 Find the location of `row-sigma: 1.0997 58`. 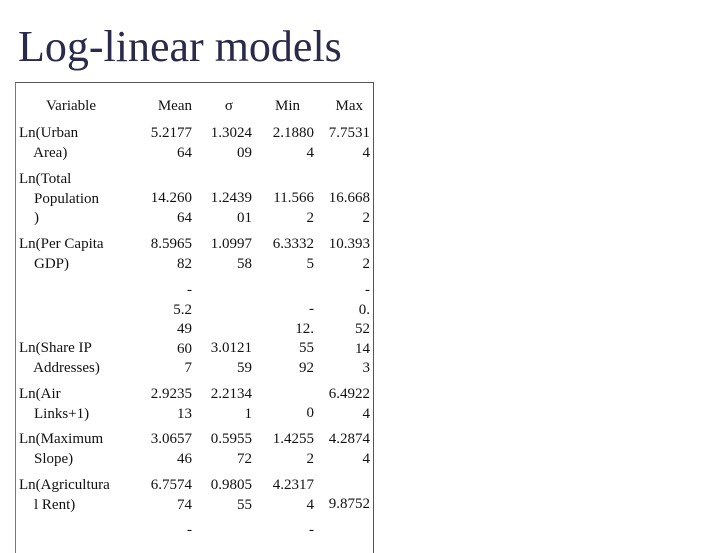

row-sigma: 1.0997 58 is located at coordinates (231, 254).